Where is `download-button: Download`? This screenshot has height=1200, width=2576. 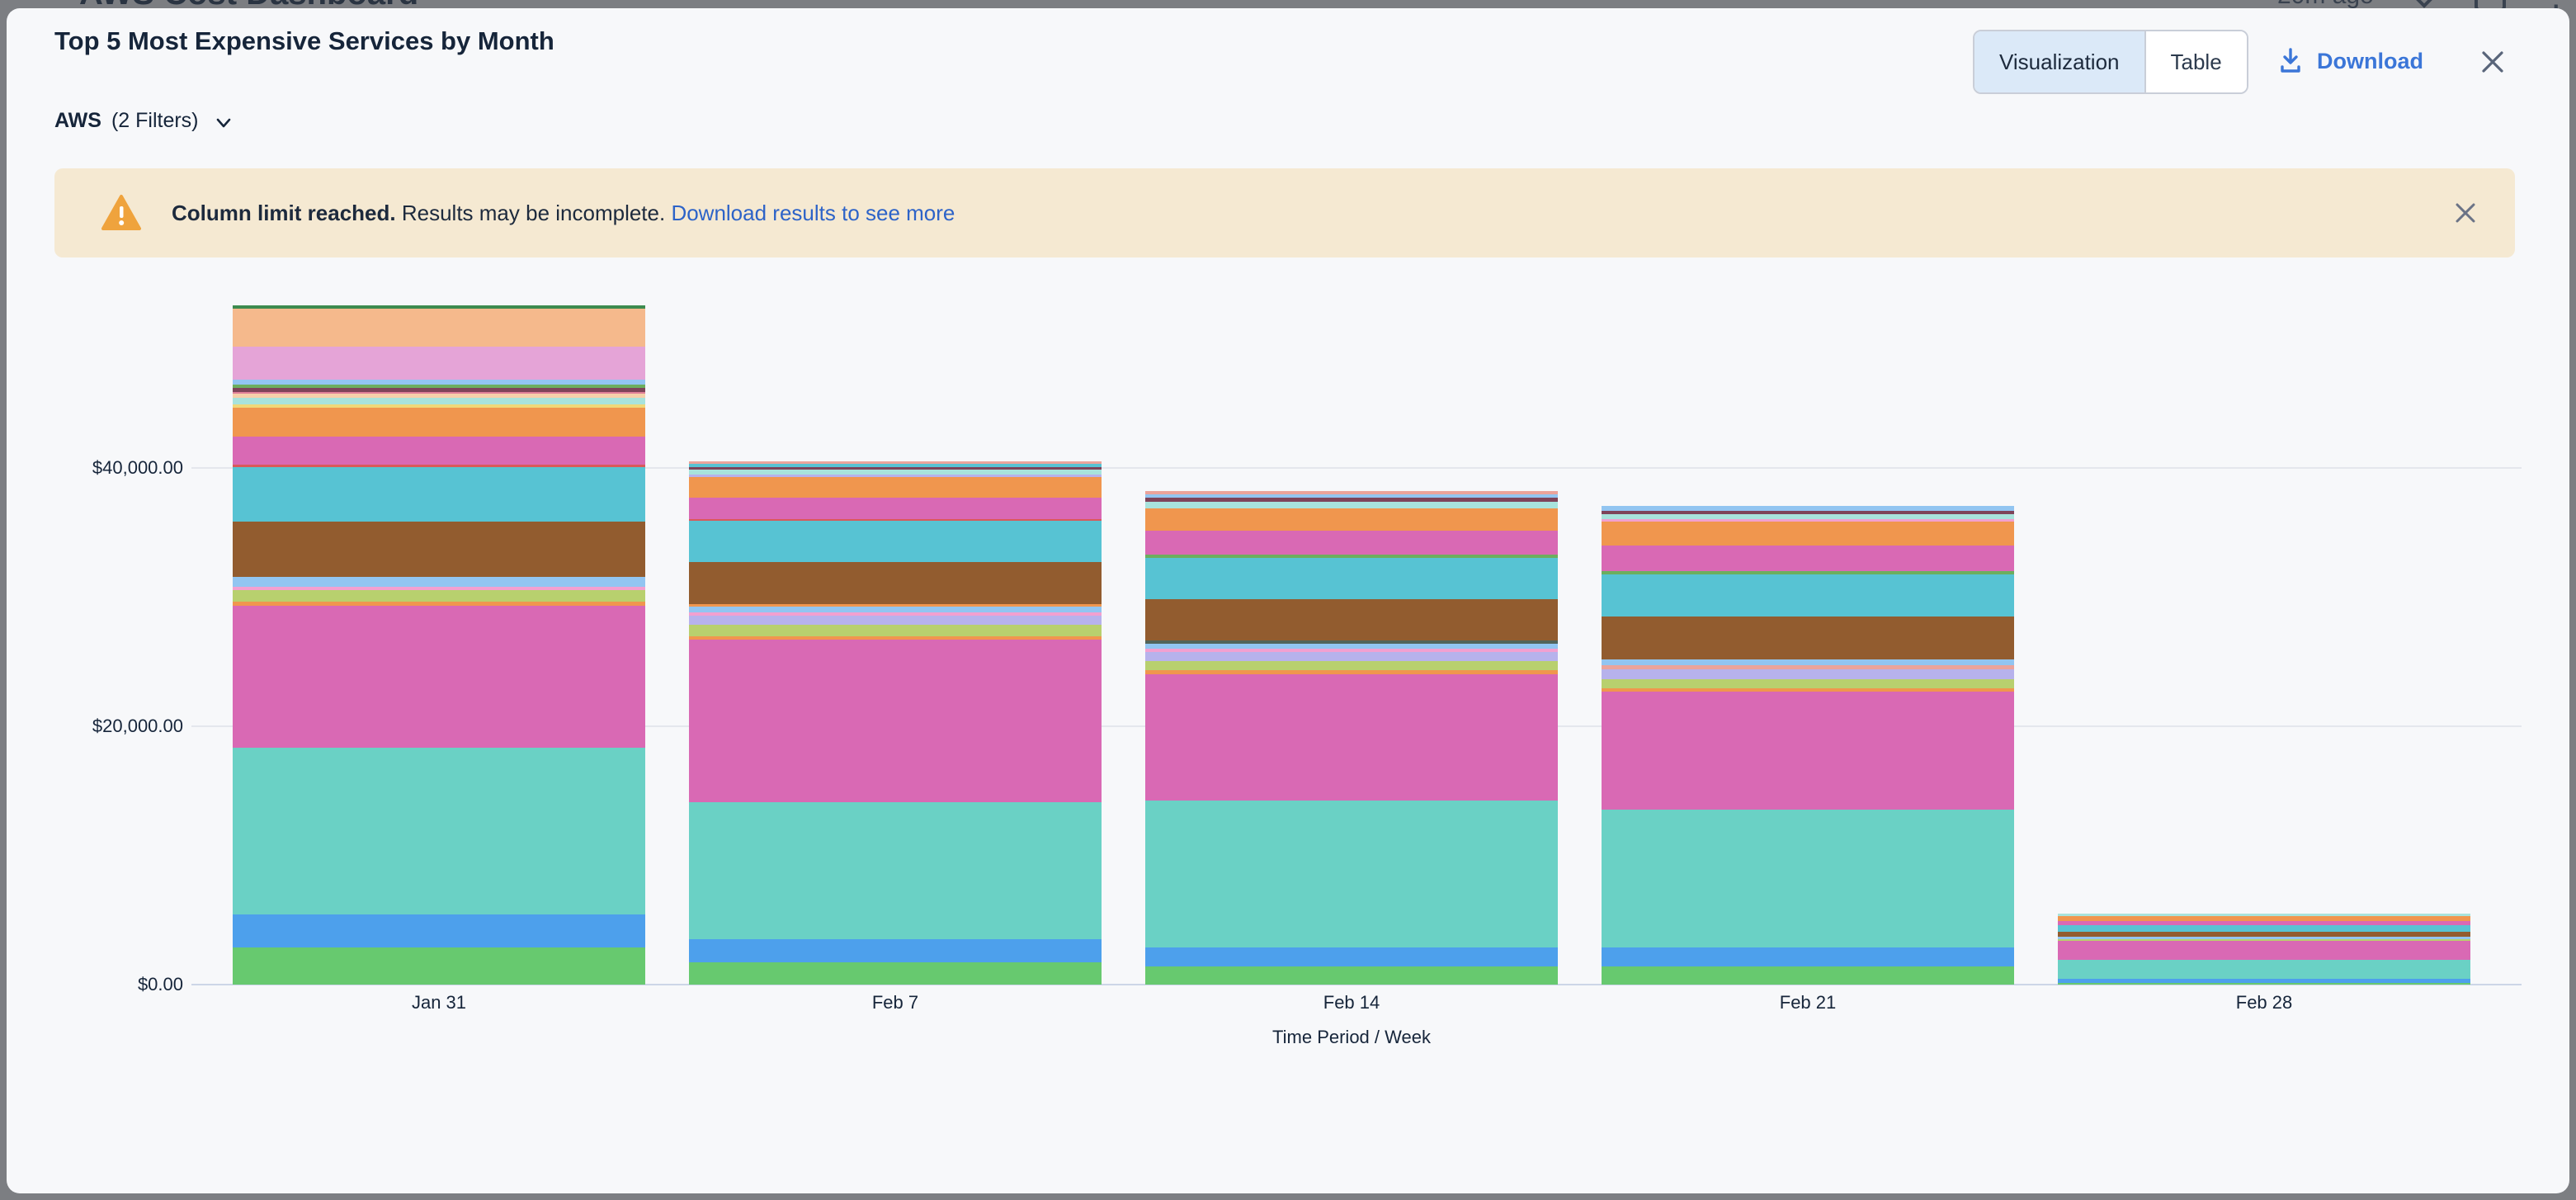 download-button: Download is located at coordinates (2350, 61).